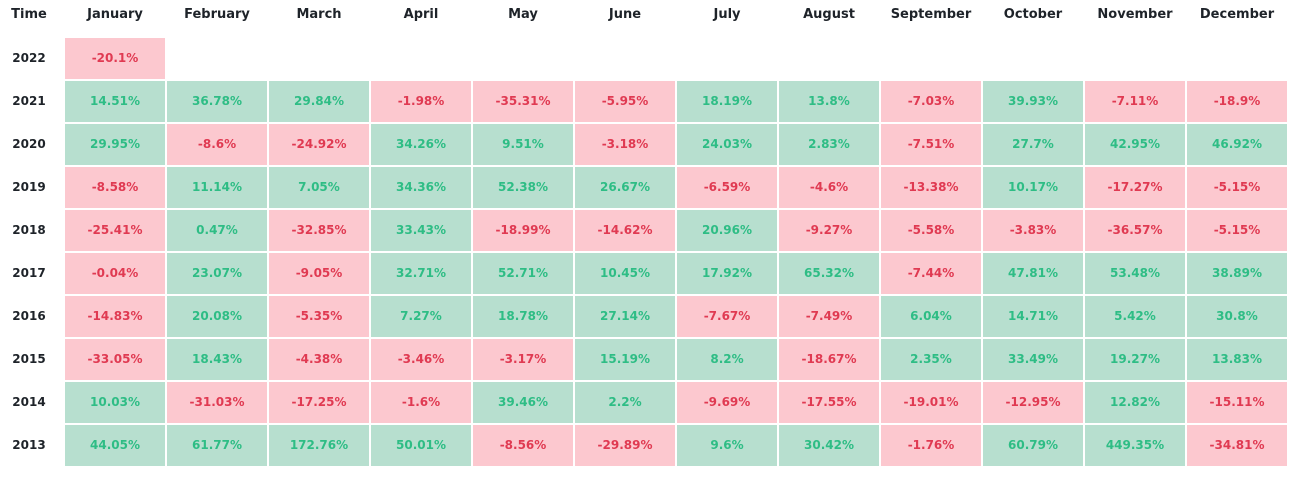 This screenshot has height=489, width=1301. What do you see at coordinates (115, 101) in the screenshot?
I see `return-cell: 14.51%` at bounding box center [115, 101].